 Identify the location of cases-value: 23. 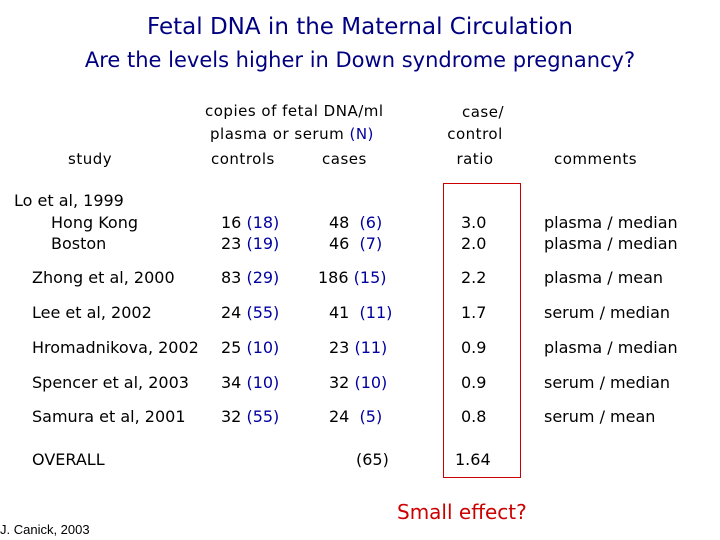
(339, 347).